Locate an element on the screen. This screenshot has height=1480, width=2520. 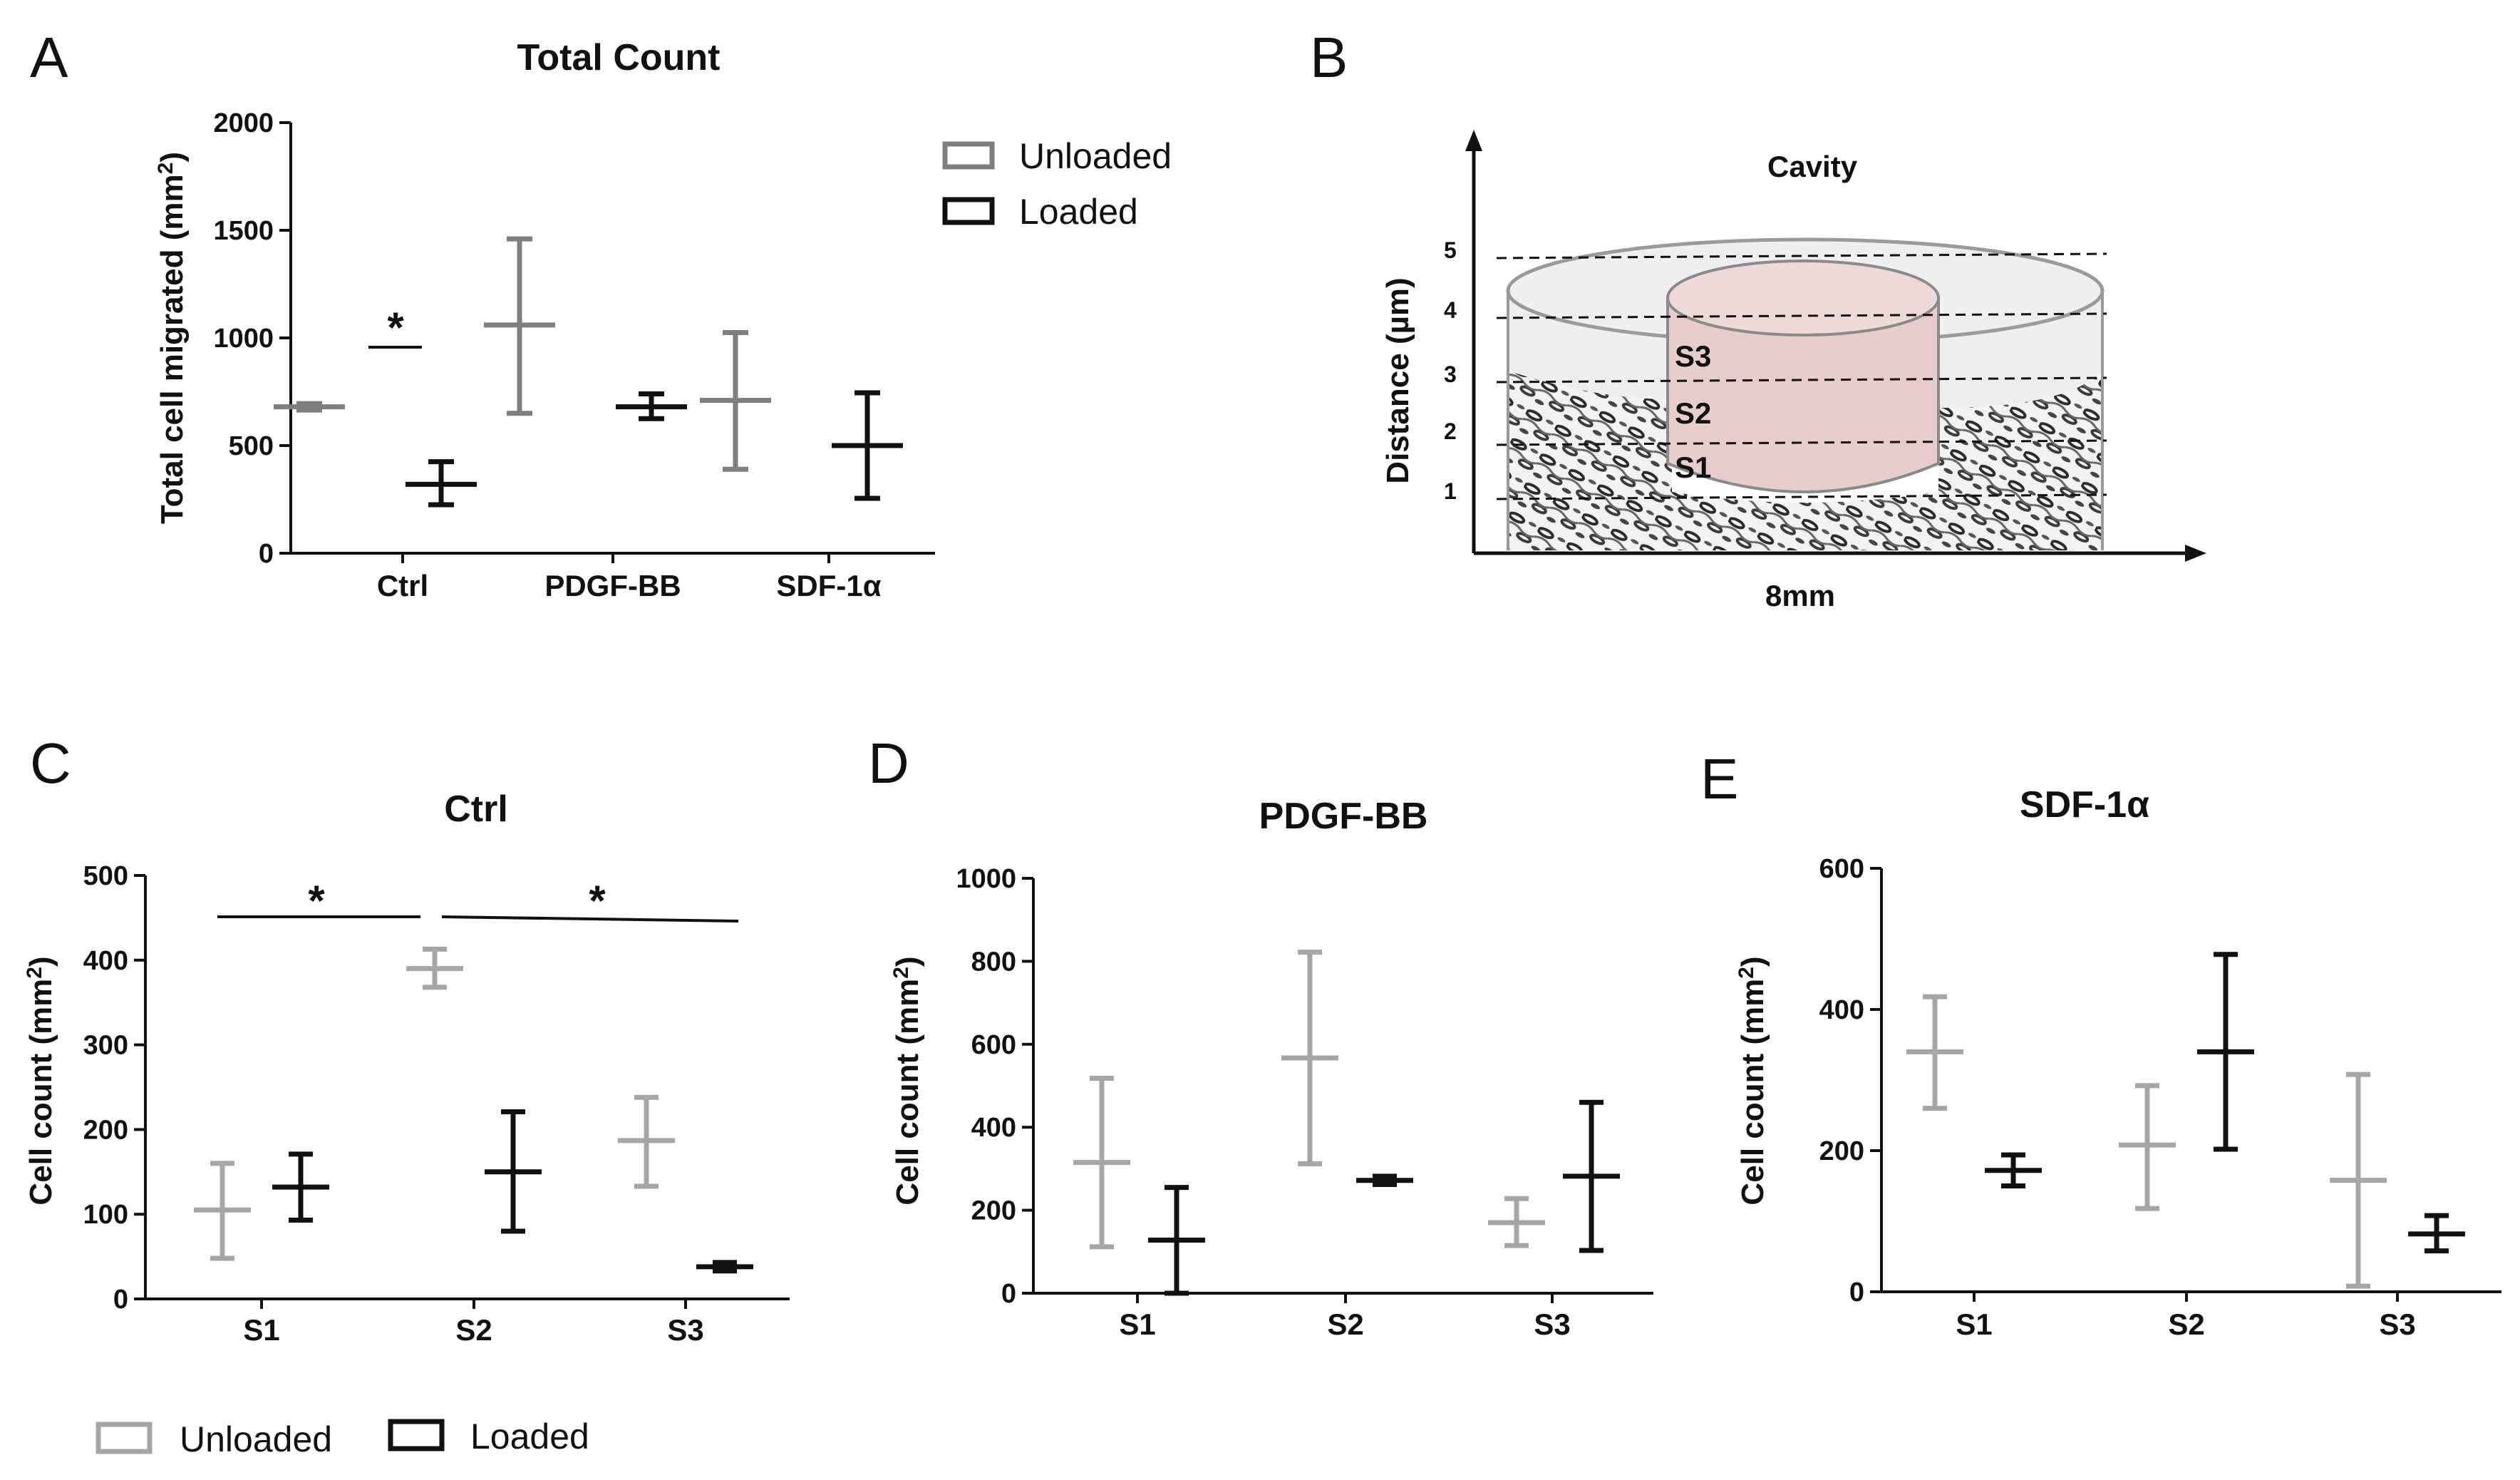
legend-bottom: Unloaded Loaded is located at coordinates (342, 1438).